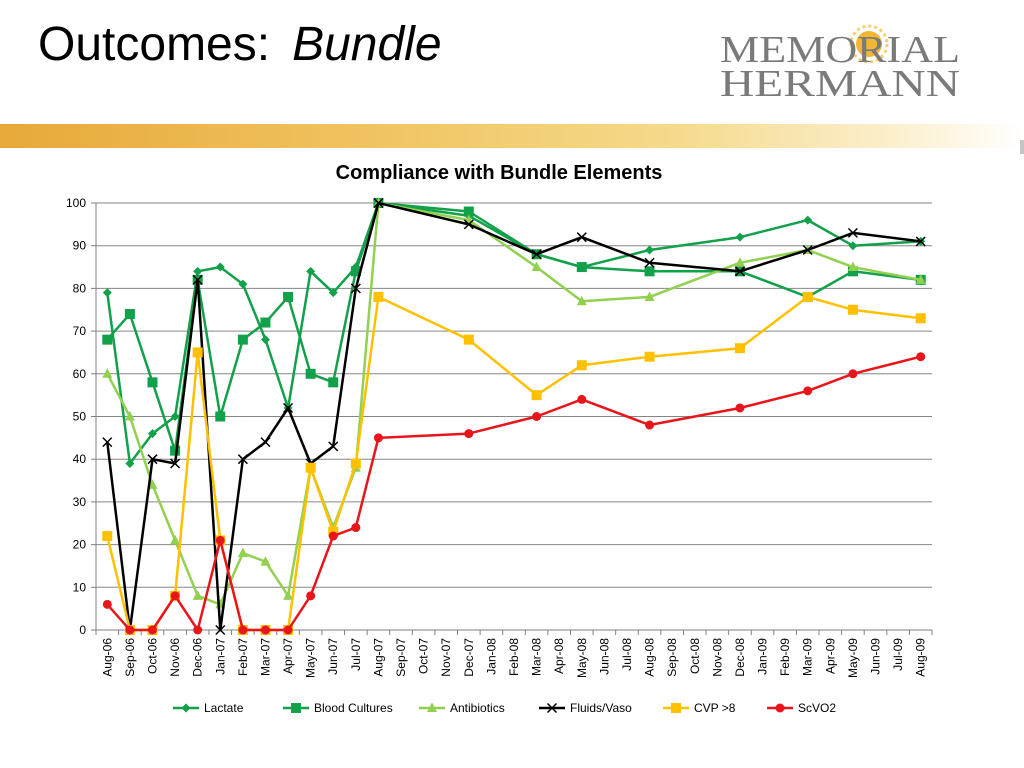 The width and height of the screenshot is (1024, 768). What do you see at coordinates (353, 708) in the screenshot?
I see `legend-label-Blood Cultures: Blood Cultures` at bounding box center [353, 708].